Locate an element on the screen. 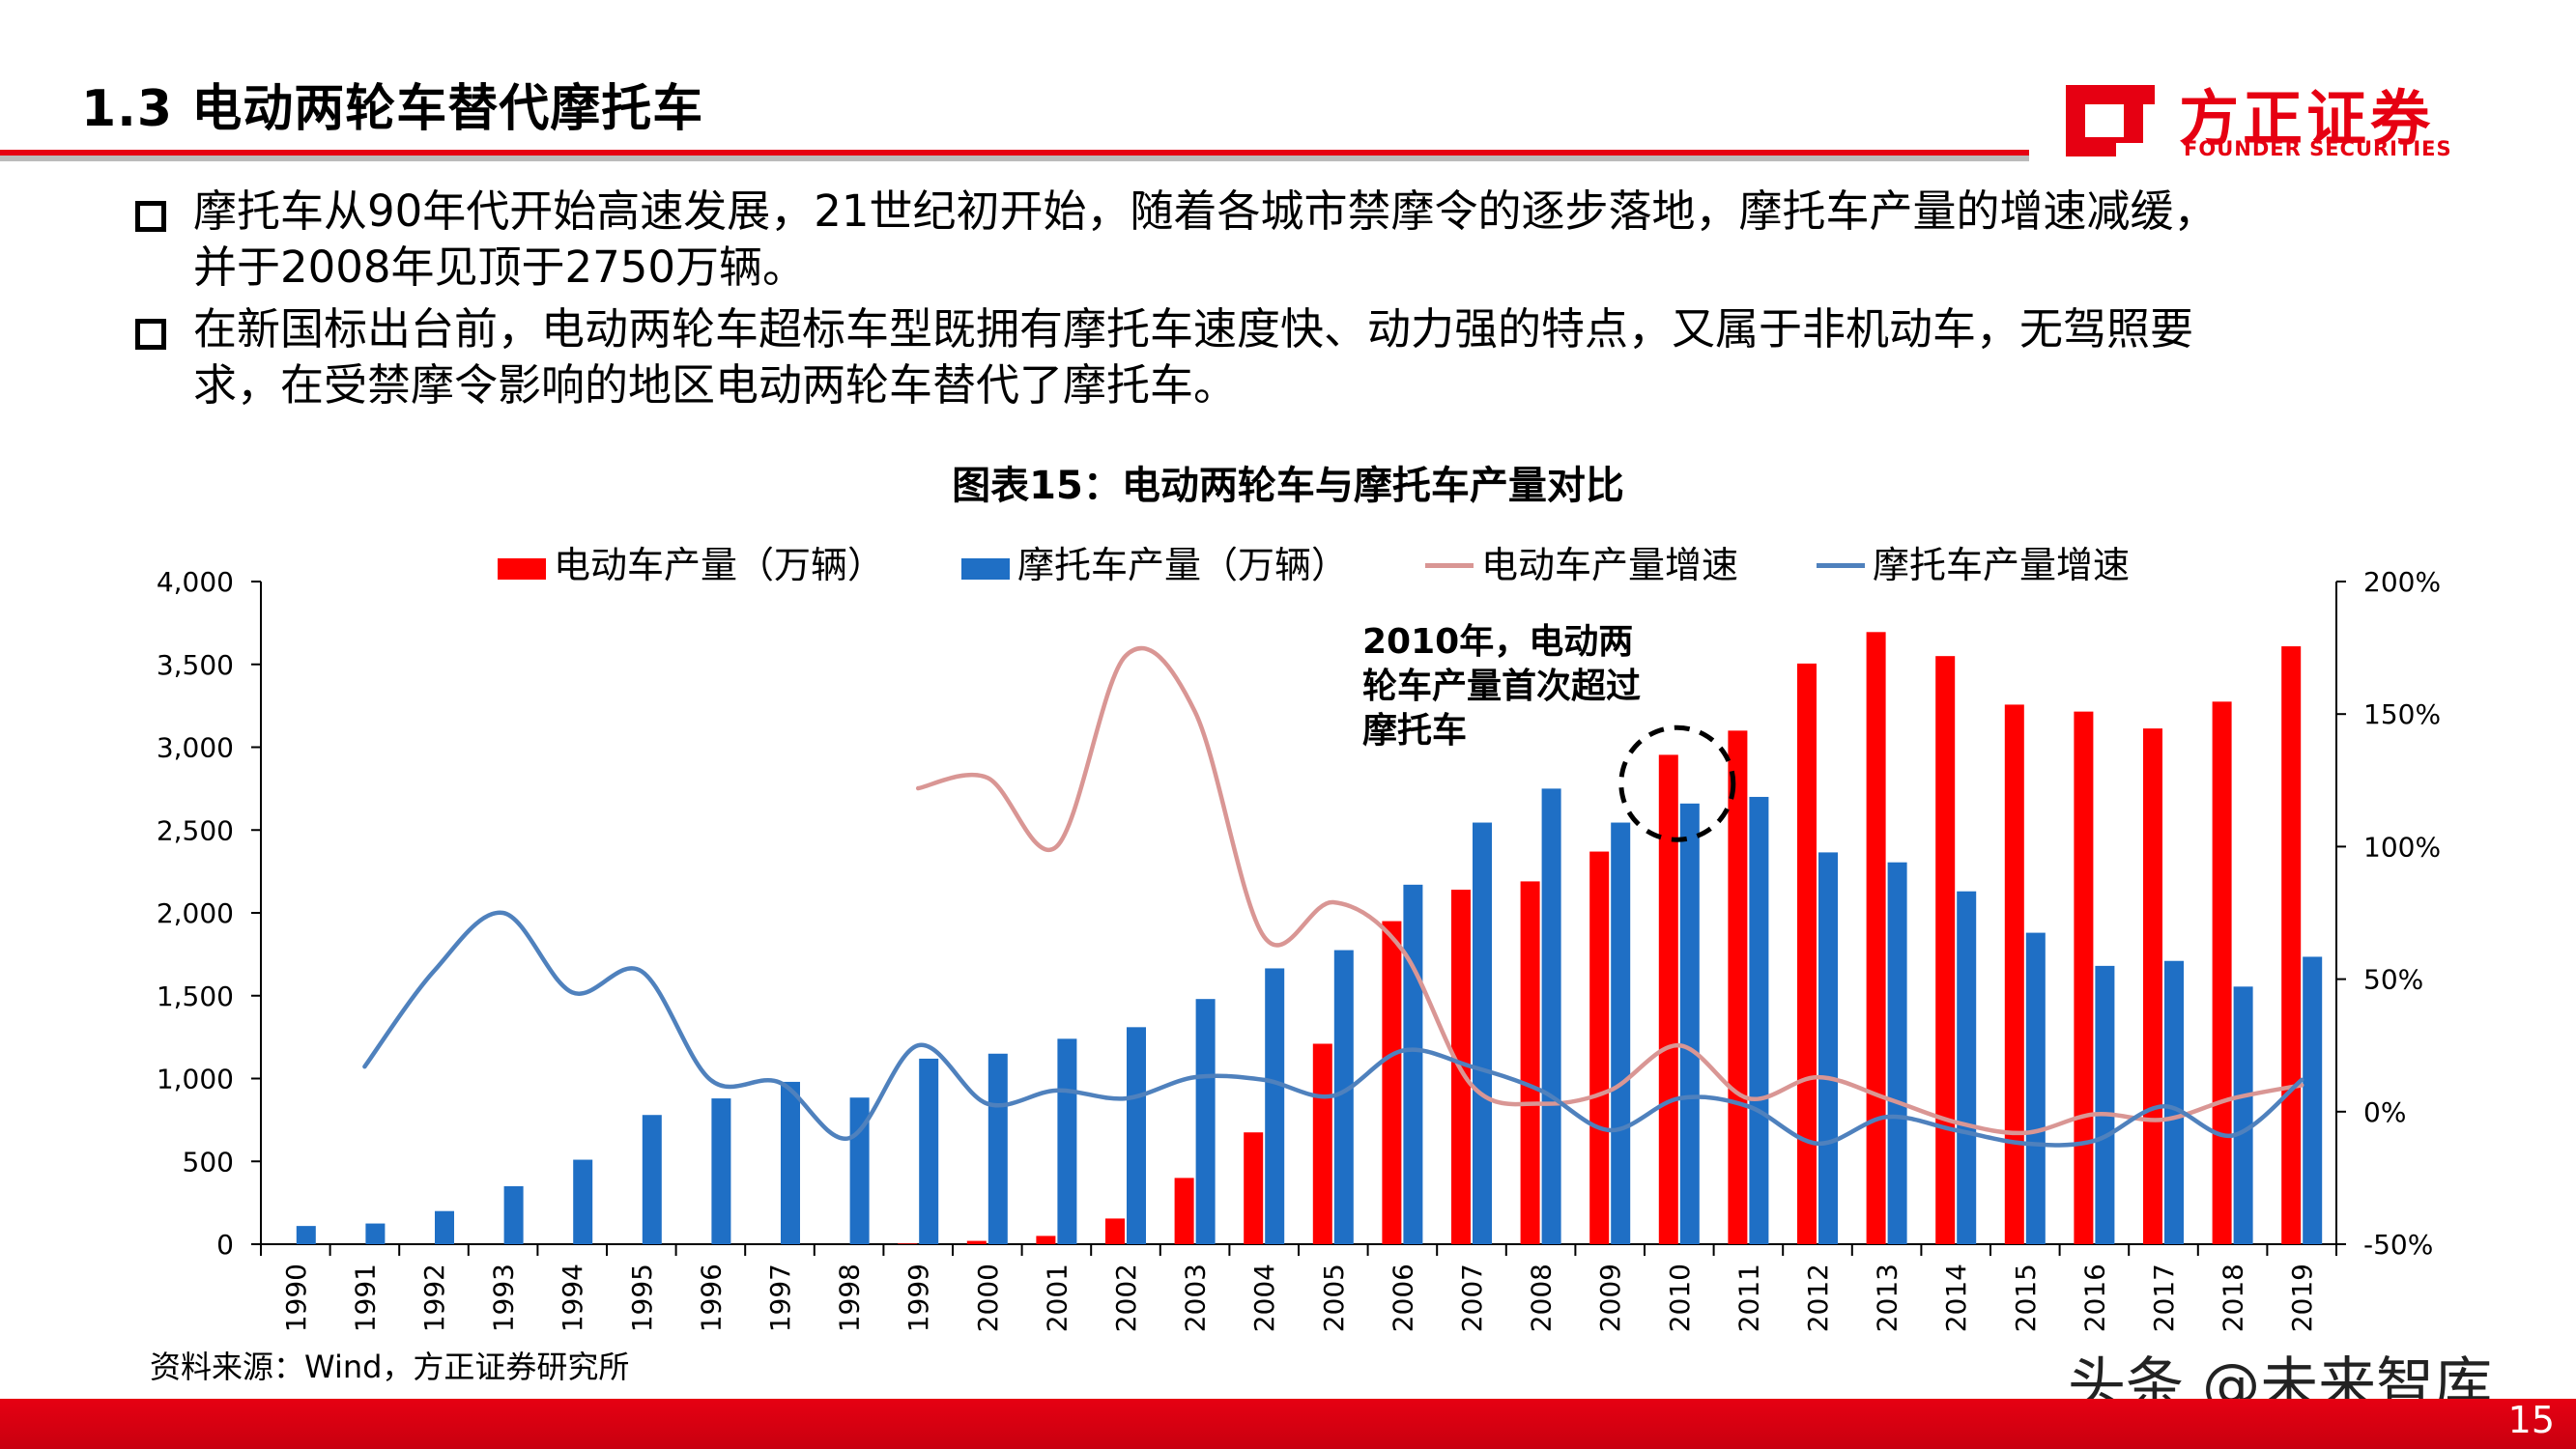 This screenshot has height=1449, width=2576. y-right-tick-label: 0% is located at coordinates (2385, 1112).